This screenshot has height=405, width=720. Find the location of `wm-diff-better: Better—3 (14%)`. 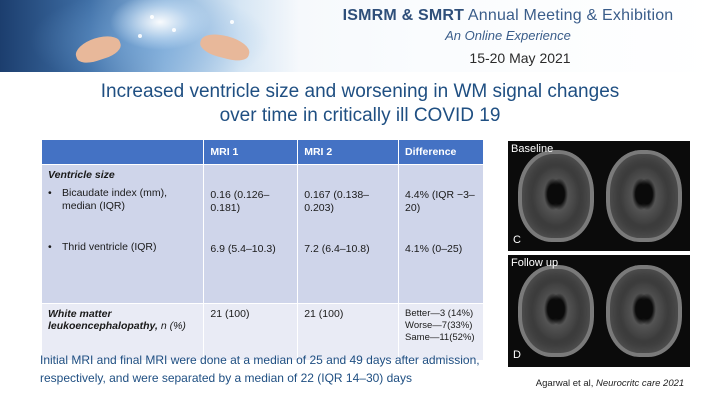

wm-diff-better: Better—3 (14%) is located at coordinates (439, 313).